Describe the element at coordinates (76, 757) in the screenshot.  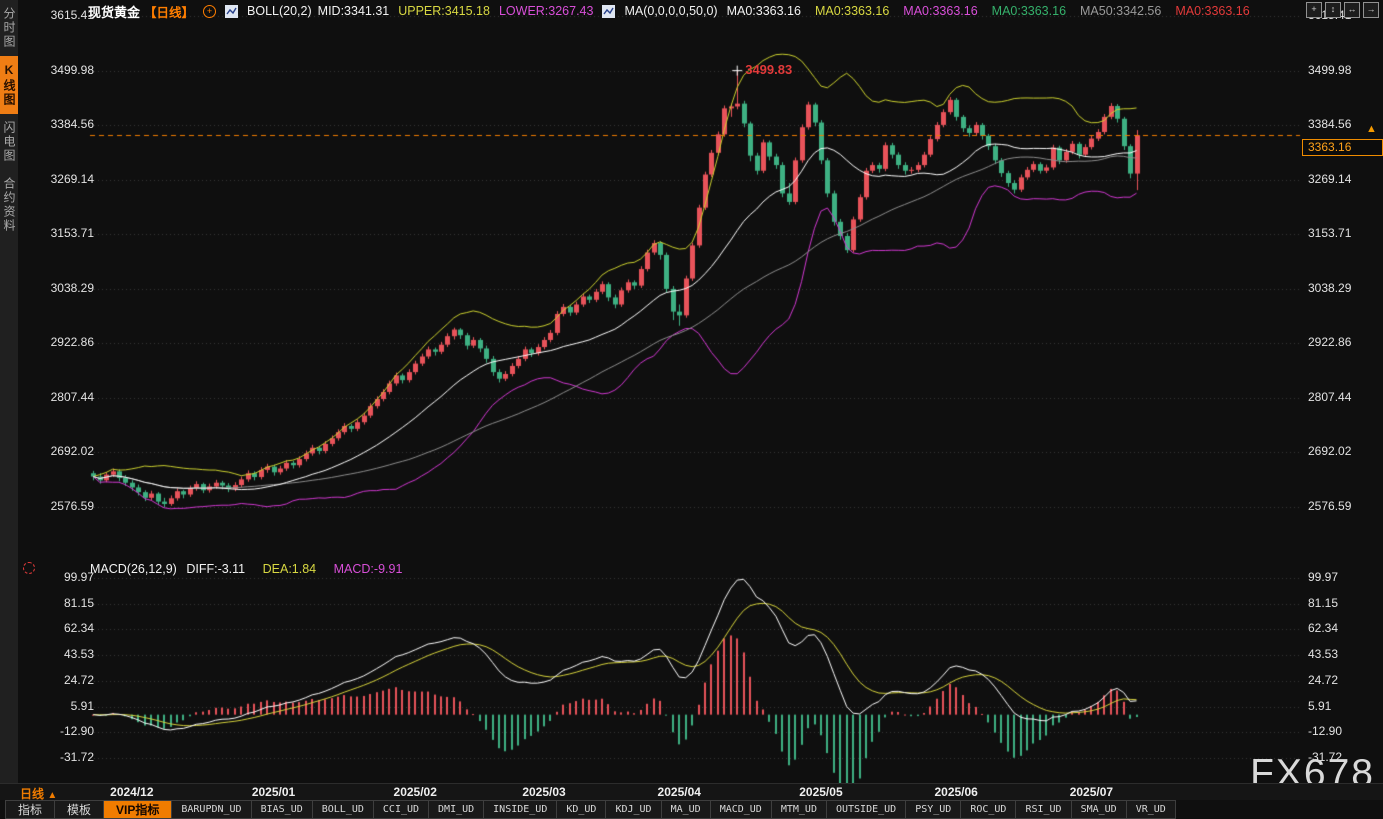
I see `axis-tick-label: -31.72` at that location.